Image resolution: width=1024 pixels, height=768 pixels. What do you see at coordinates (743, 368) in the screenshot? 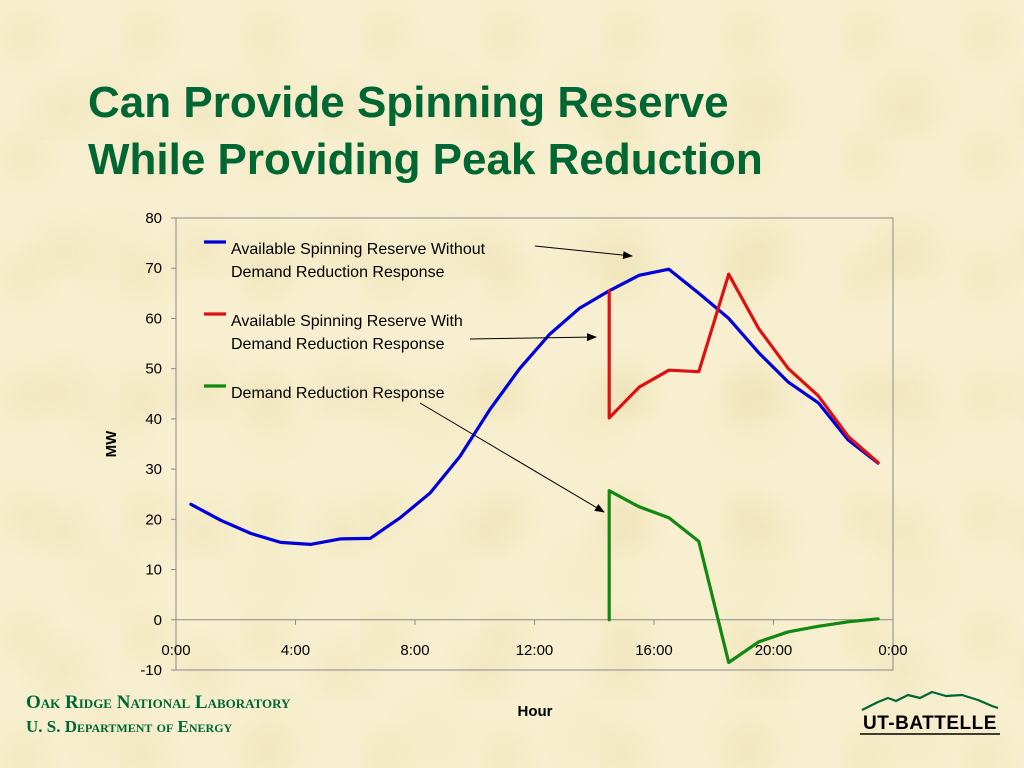
I see `series-with-demand-reduction-line` at bounding box center [743, 368].